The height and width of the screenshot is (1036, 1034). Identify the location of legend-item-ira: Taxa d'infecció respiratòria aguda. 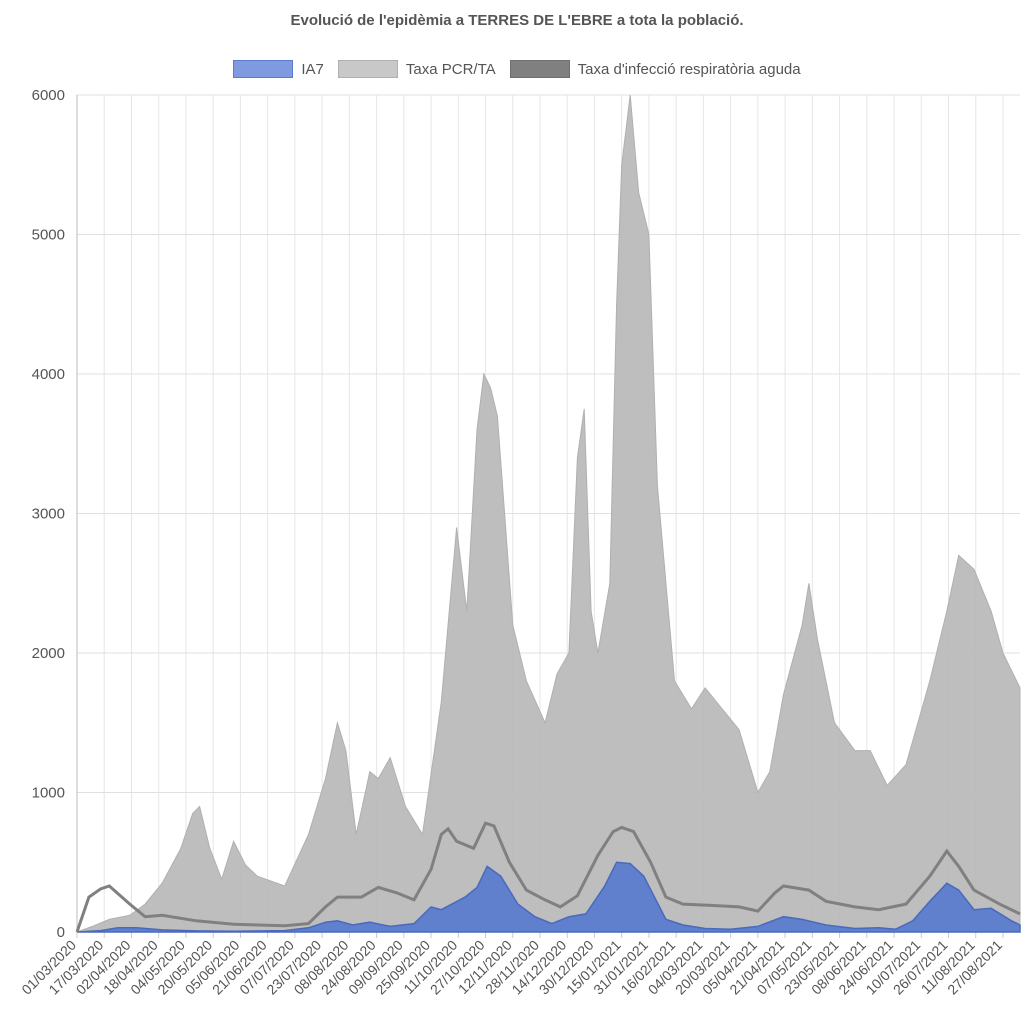
(655, 69).